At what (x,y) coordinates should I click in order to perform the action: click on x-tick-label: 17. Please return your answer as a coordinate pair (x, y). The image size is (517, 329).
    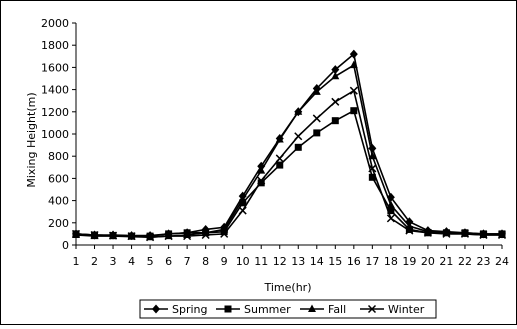
    Looking at the image, I should click on (372, 261).